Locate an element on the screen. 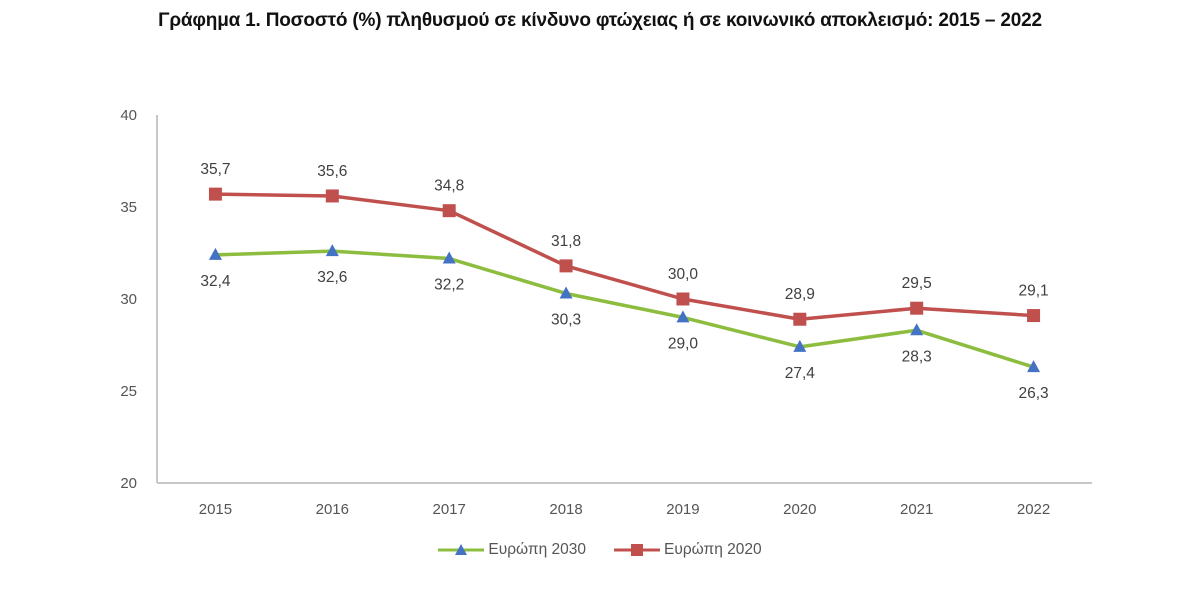 This screenshot has height=596, width=1200. data-label: 28,9 is located at coordinates (800, 294).